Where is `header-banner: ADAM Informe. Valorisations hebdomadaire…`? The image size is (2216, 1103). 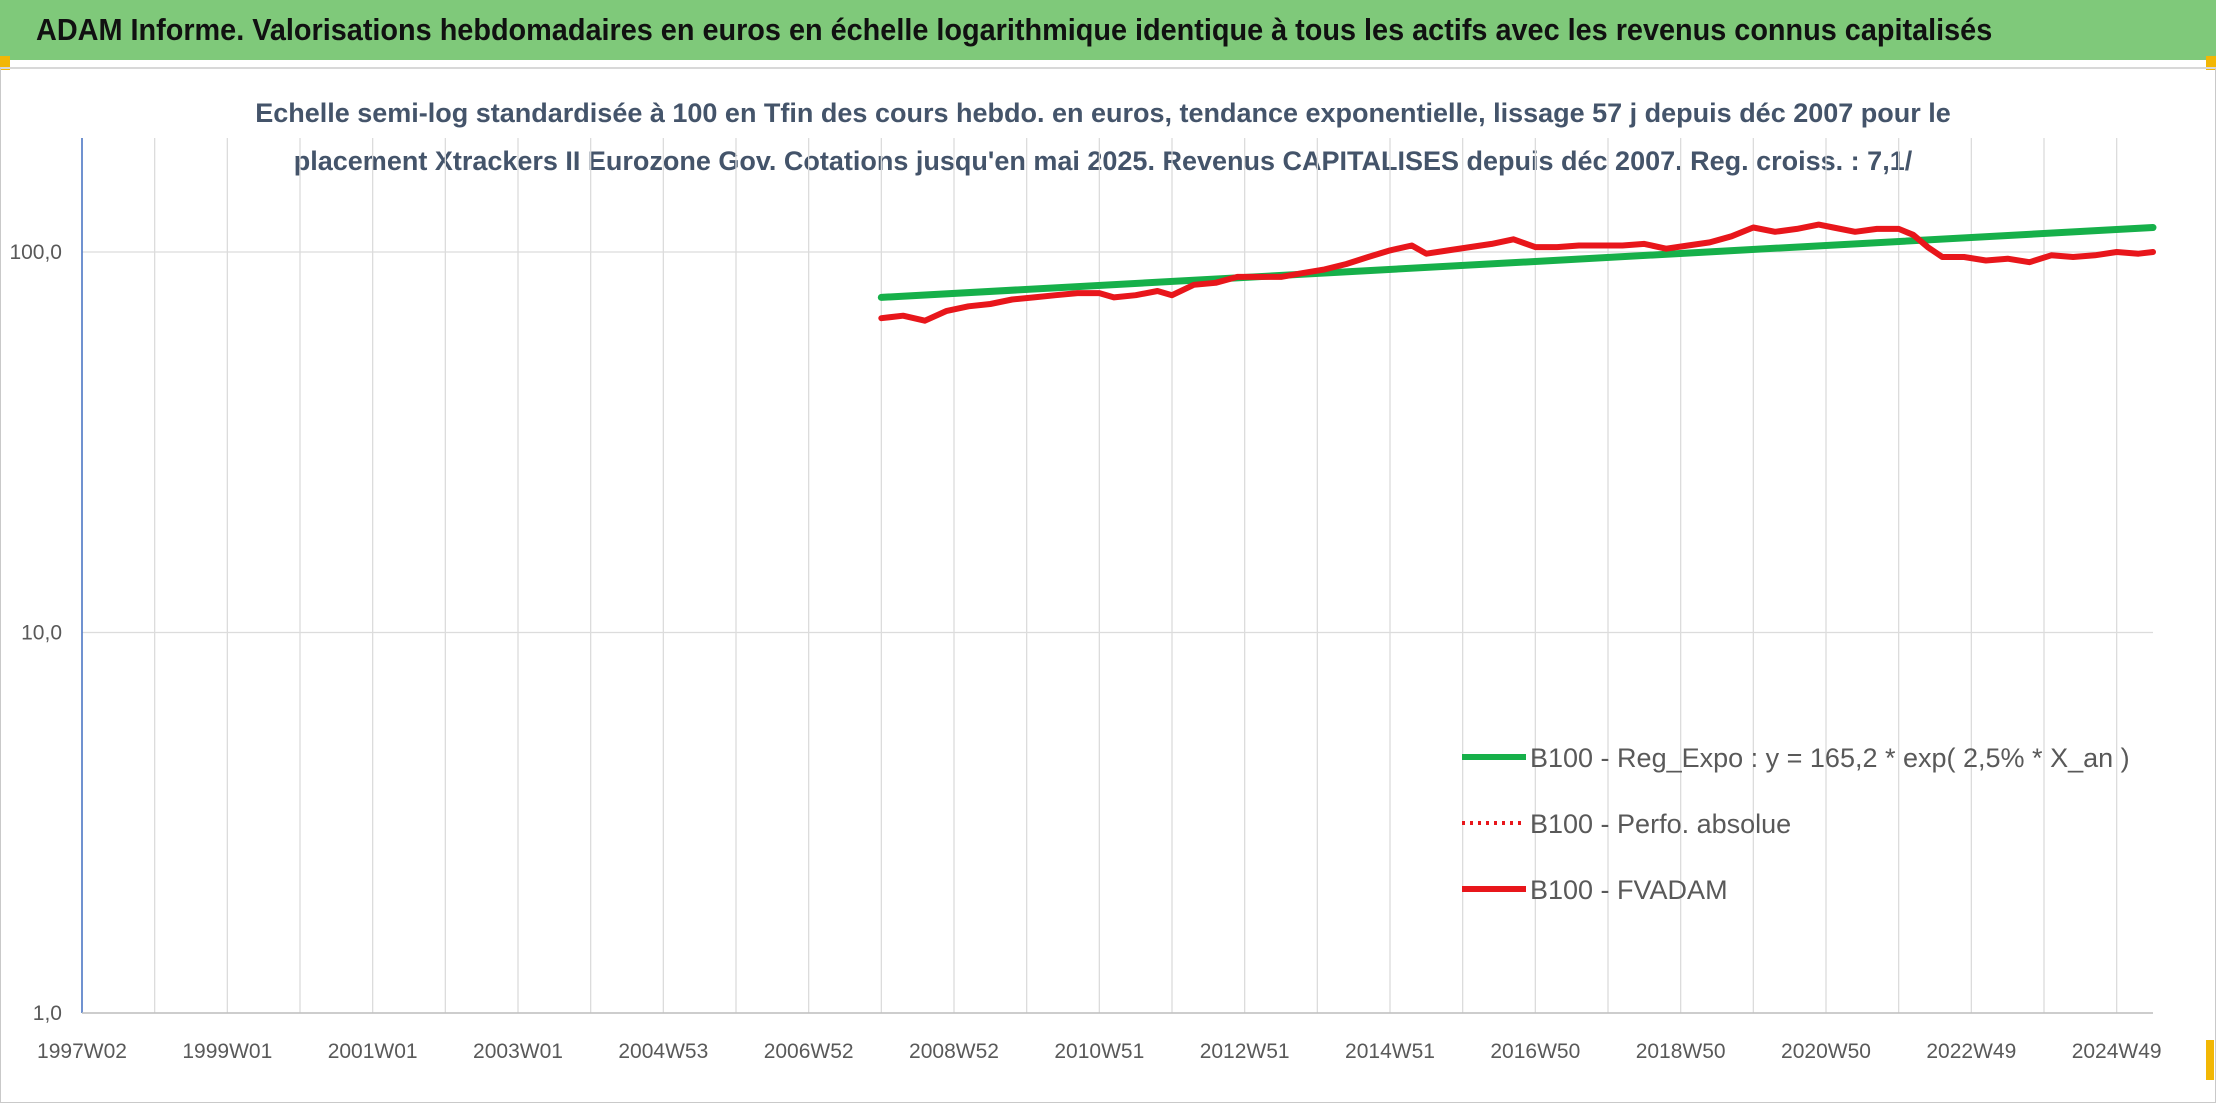 header-banner: ADAM Informe. Valorisations hebdomadaire… is located at coordinates (1108, 30).